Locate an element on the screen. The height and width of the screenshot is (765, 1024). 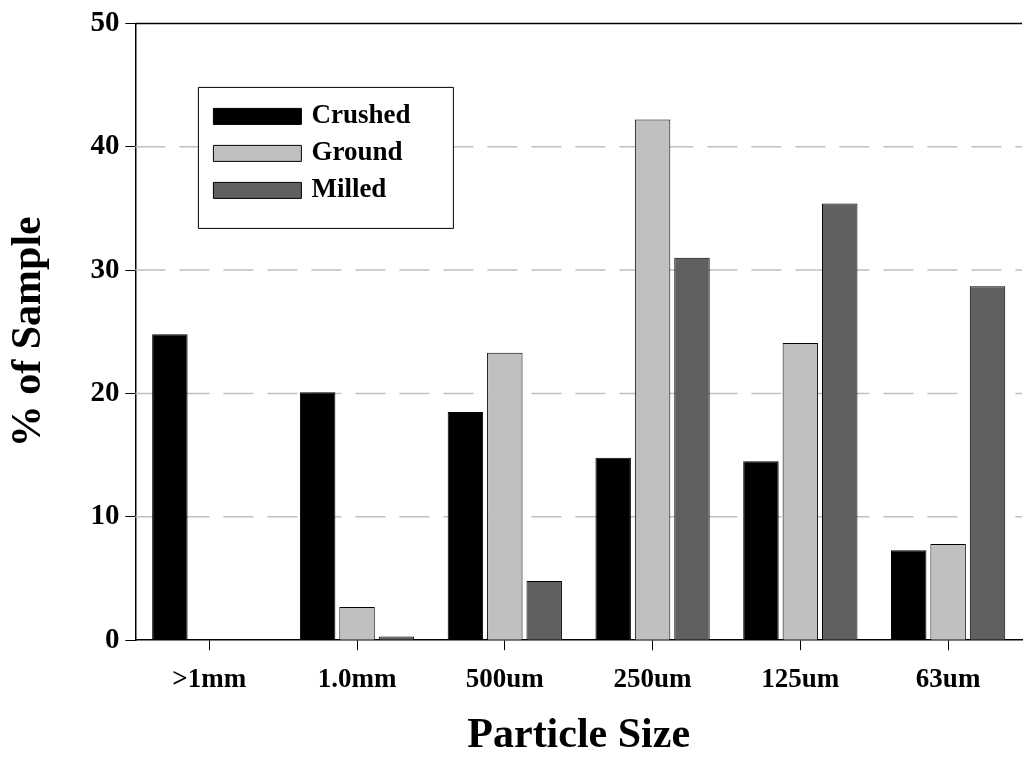
y-tick-label: 10 is located at coordinates (105, 514).